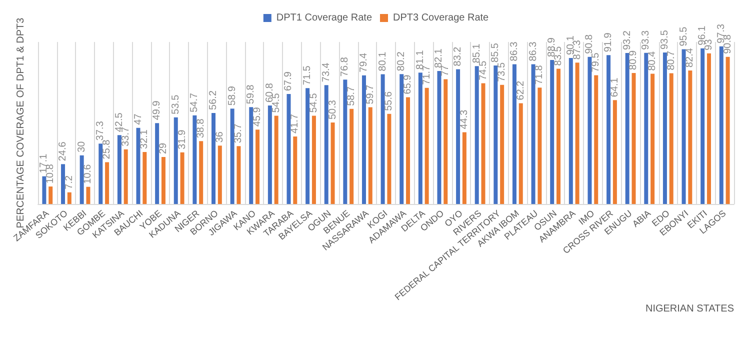  What do you see at coordinates (107, 149) in the screenshot?
I see `data-label: 25.8` at bounding box center [107, 149].